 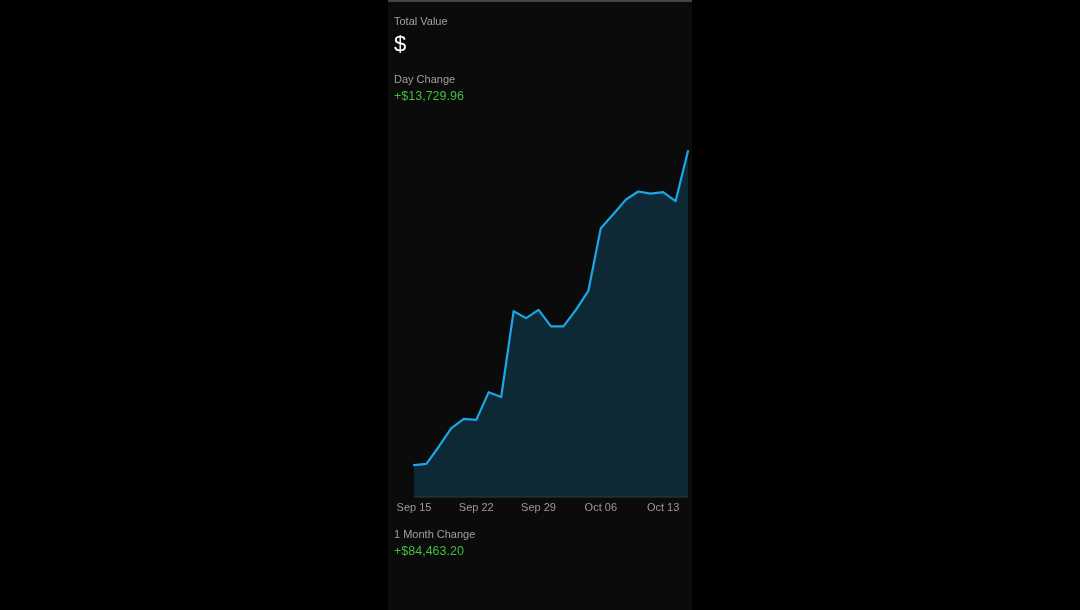 I want to click on x-tick-label: Oct 13, so click(x=663, y=507).